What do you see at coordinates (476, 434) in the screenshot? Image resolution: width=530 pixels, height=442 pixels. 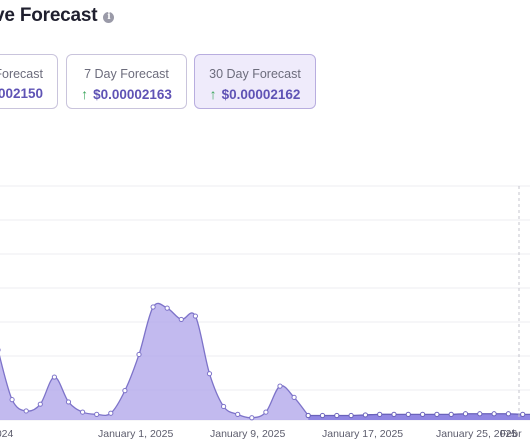 I see `x-tick-label: January 25, 2025` at bounding box center [476, 434].